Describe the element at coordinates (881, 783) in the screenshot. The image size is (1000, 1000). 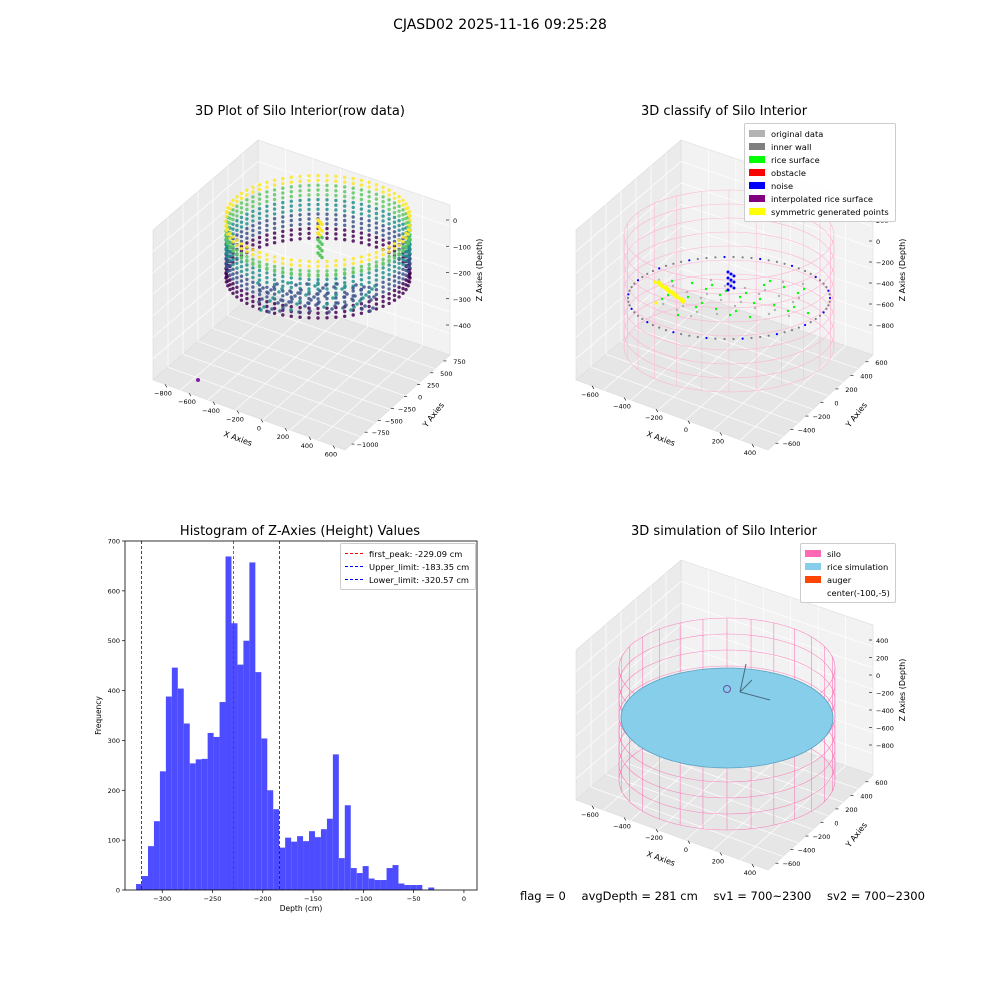
I see `panel4-axes-ytick-label: 600` at that location.